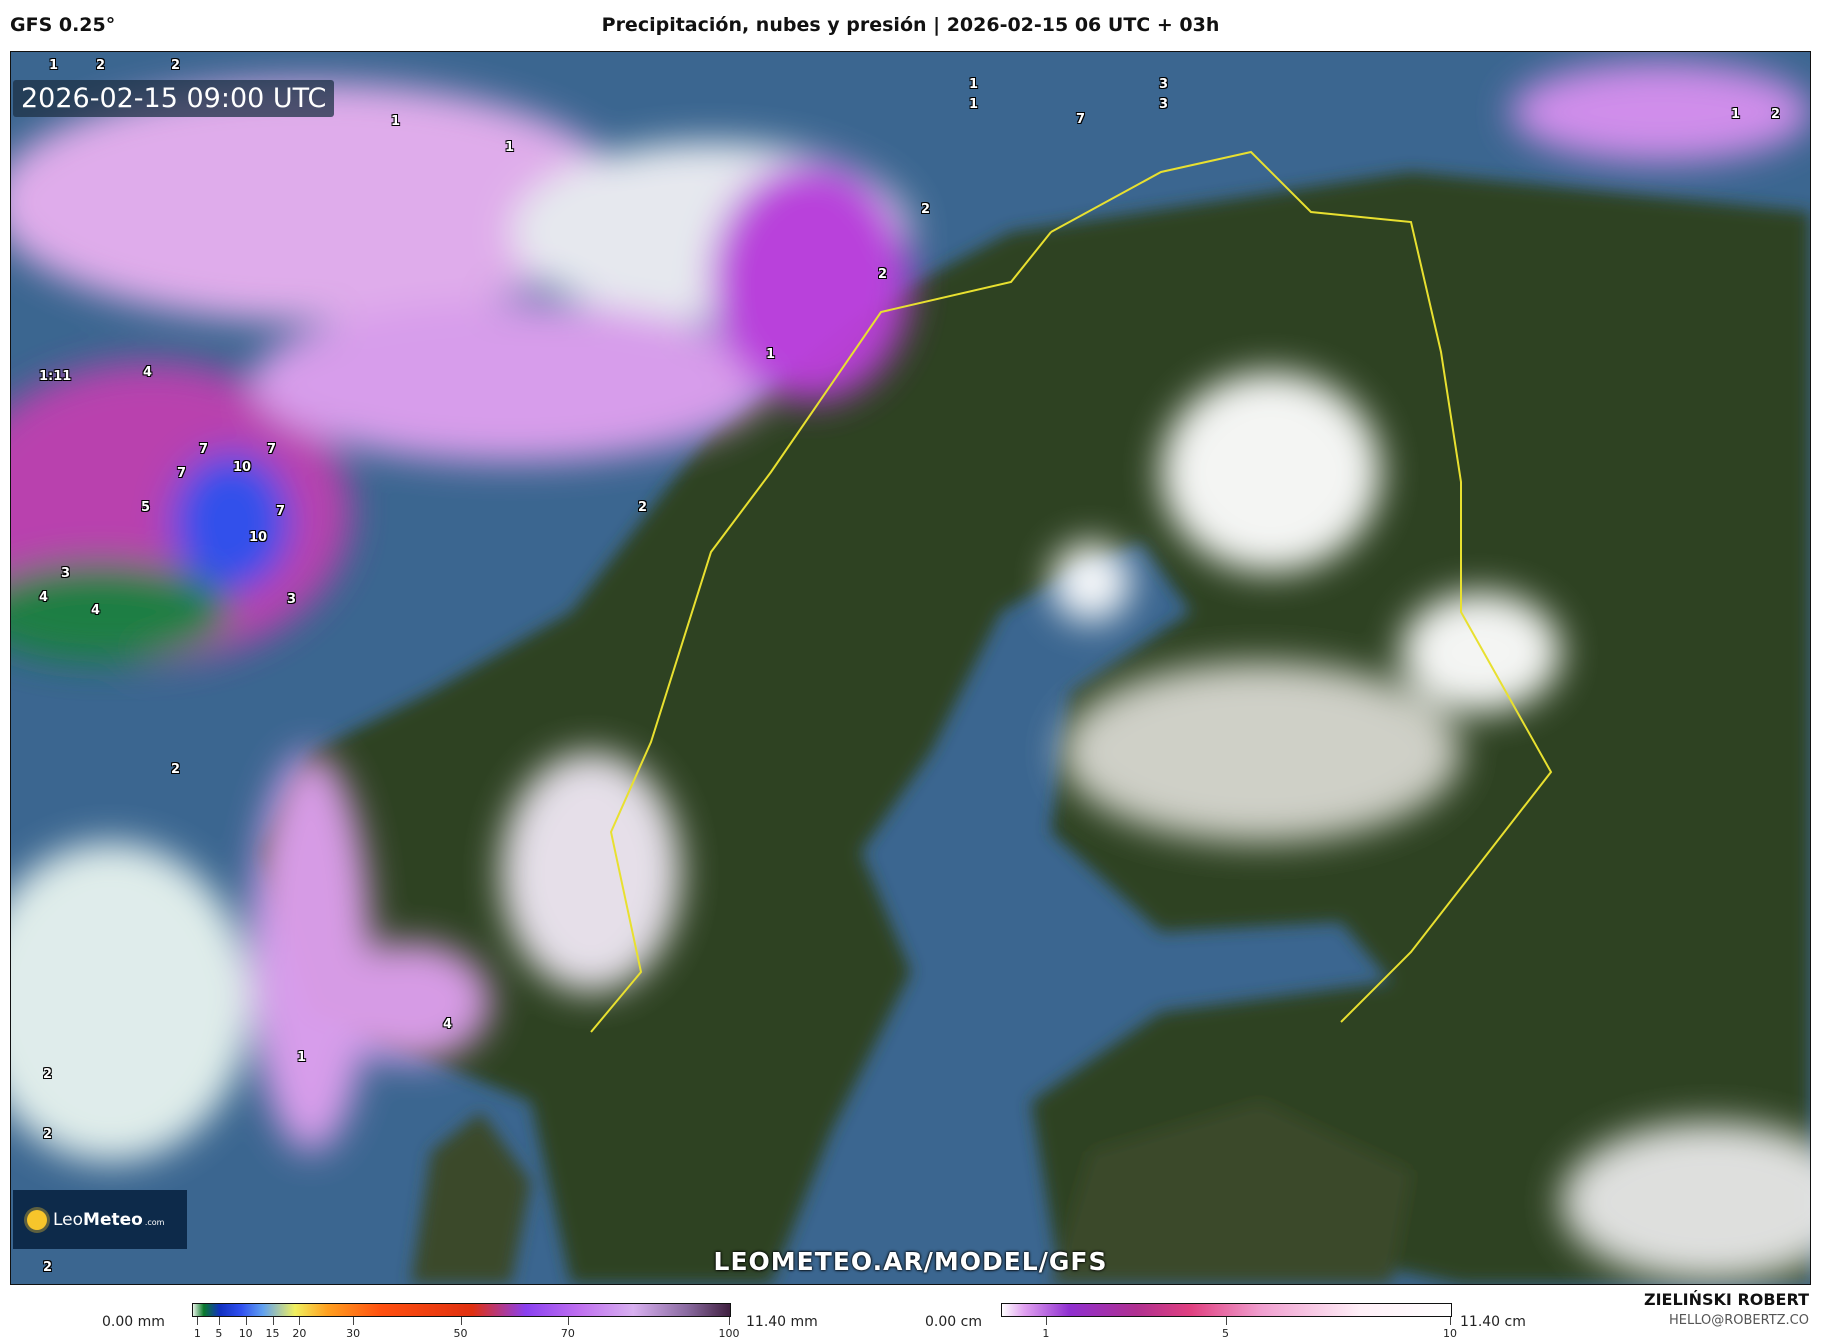 The image size is (1821, 1340). I want to click on logo-suffix: .com, so click(154, 1222).